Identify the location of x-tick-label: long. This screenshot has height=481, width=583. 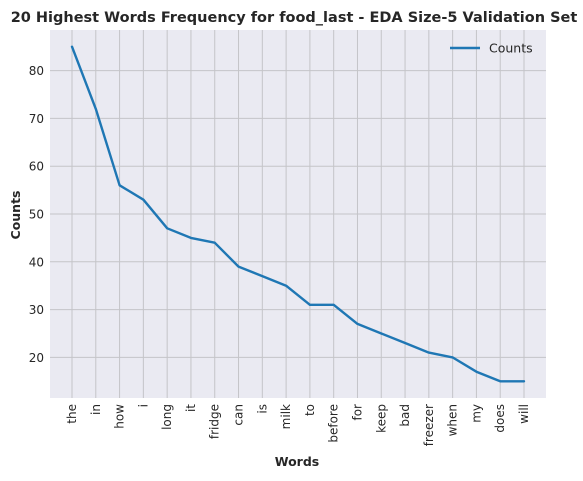
(167, 417).